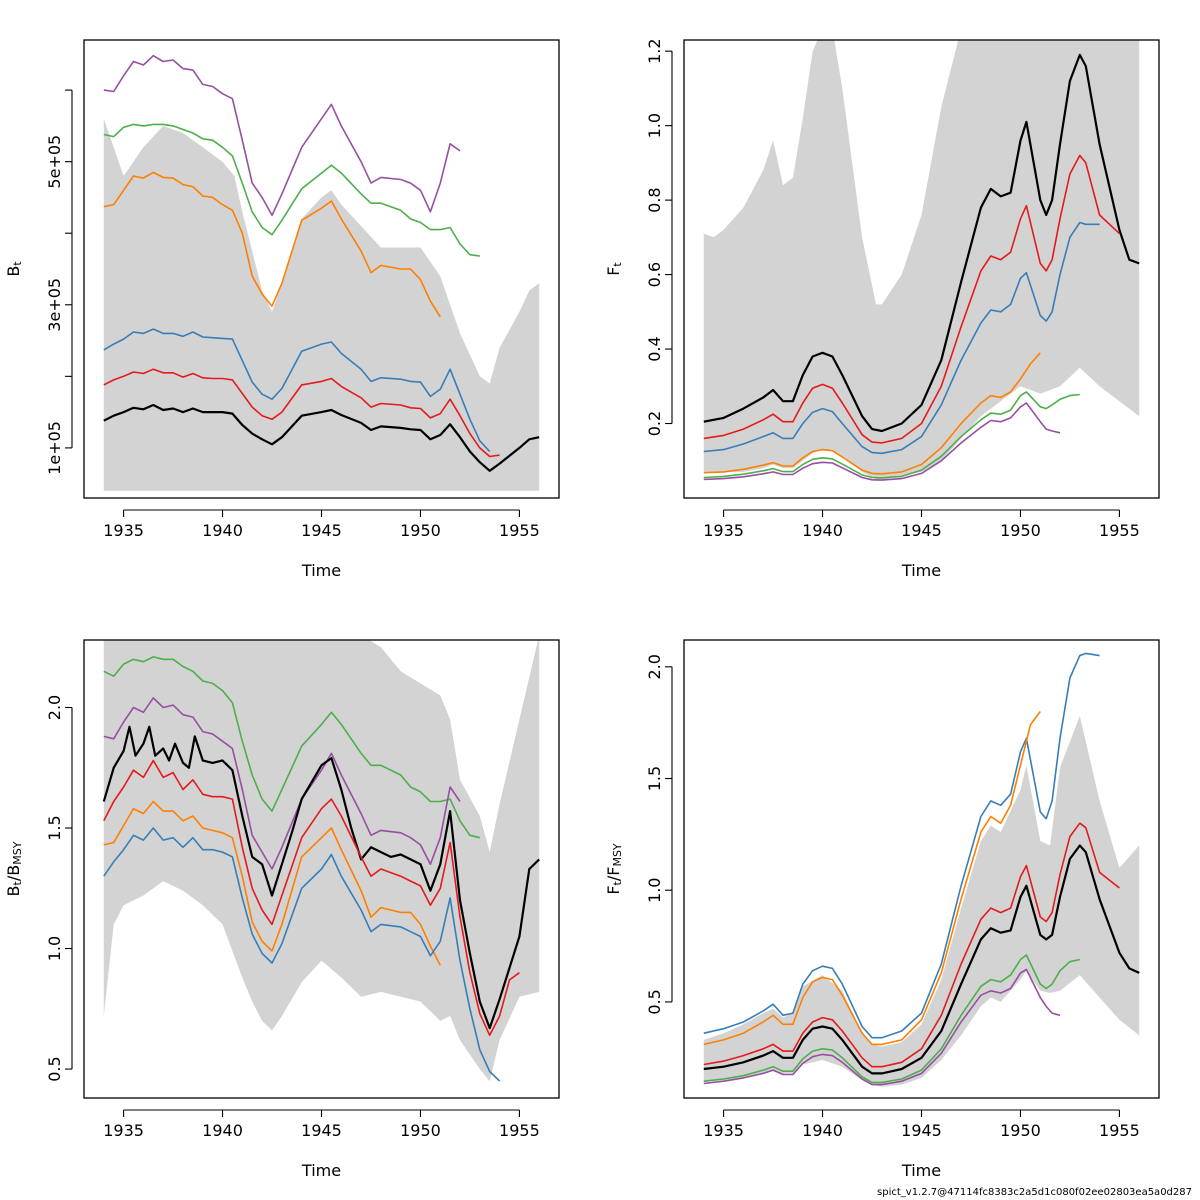  What do you see at coordinates (614, 869) in the screenshot?
I see `y-axis-title: Ft/FMSY` at bounding box center [614, 869].